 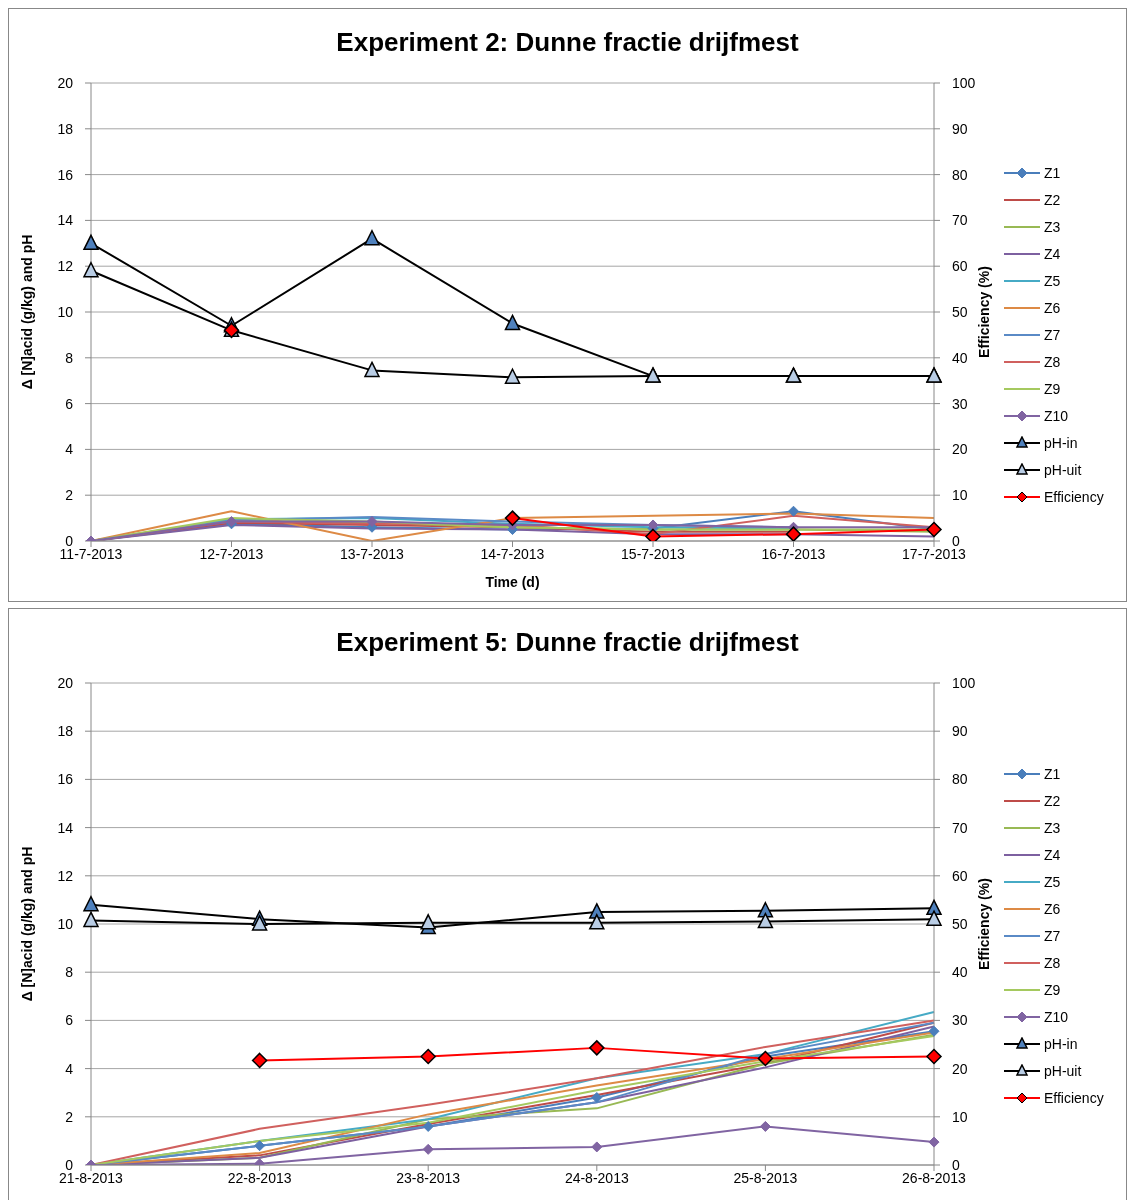 I want to click on chart-title: Experiment 5: Dunne fractie drijfmest, so click(x=567, y=642).